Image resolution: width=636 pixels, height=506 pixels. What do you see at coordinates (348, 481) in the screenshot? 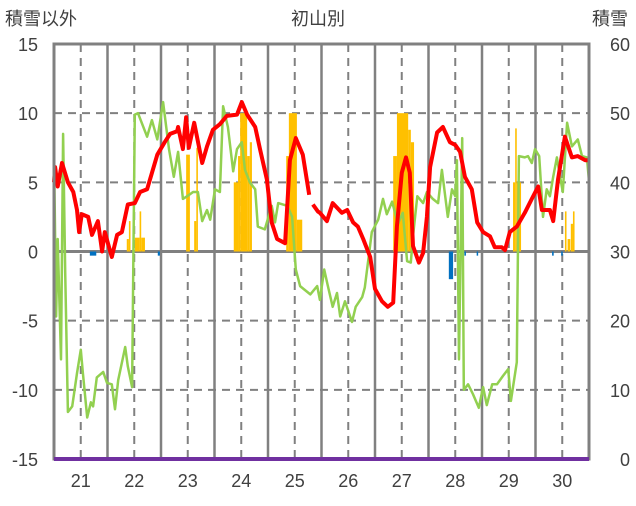
I see `x-tick-label: 26` at bounding box center [348, 481].